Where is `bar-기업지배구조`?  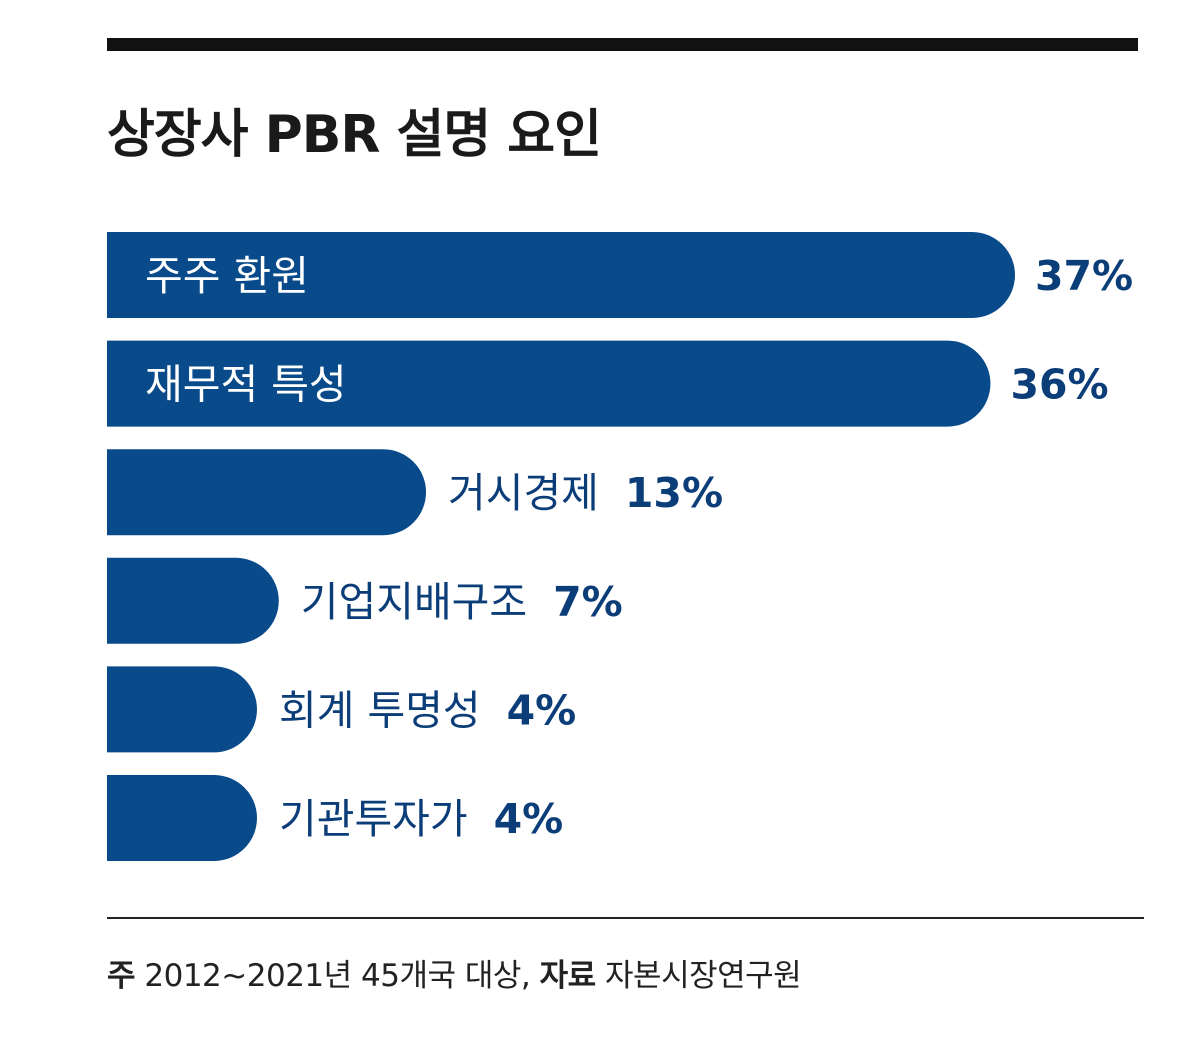 bar-기업지배구조 is located at coordinates (193, 600).